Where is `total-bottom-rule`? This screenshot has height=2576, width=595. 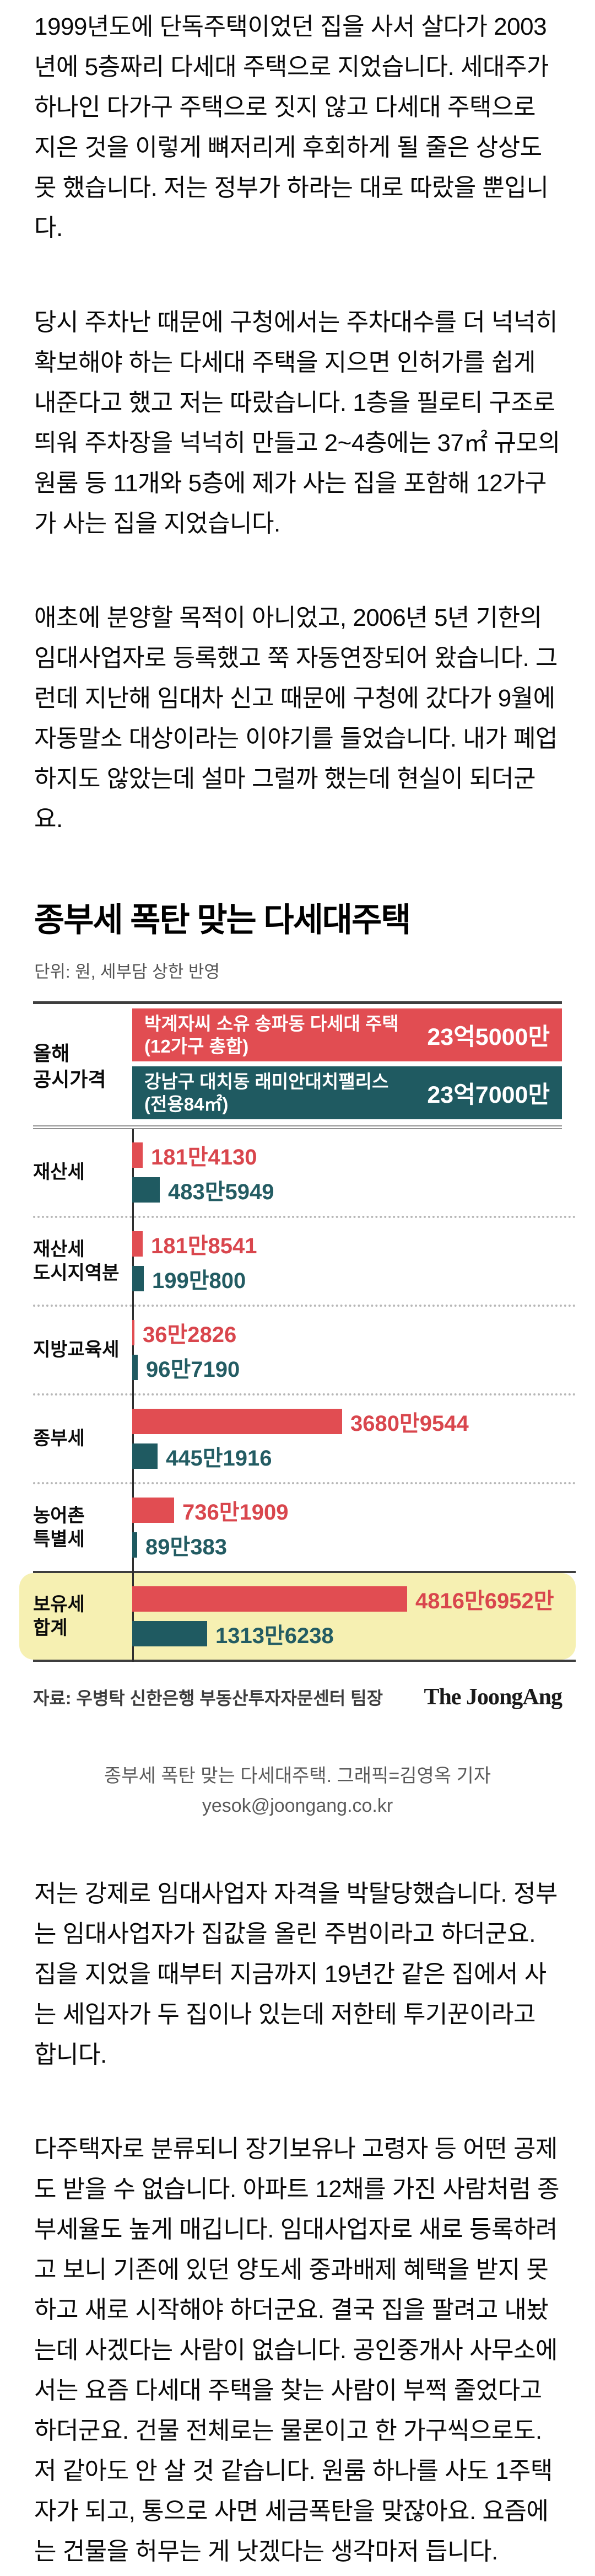
total-bottom-rule is located at coordinates (304, 1661).